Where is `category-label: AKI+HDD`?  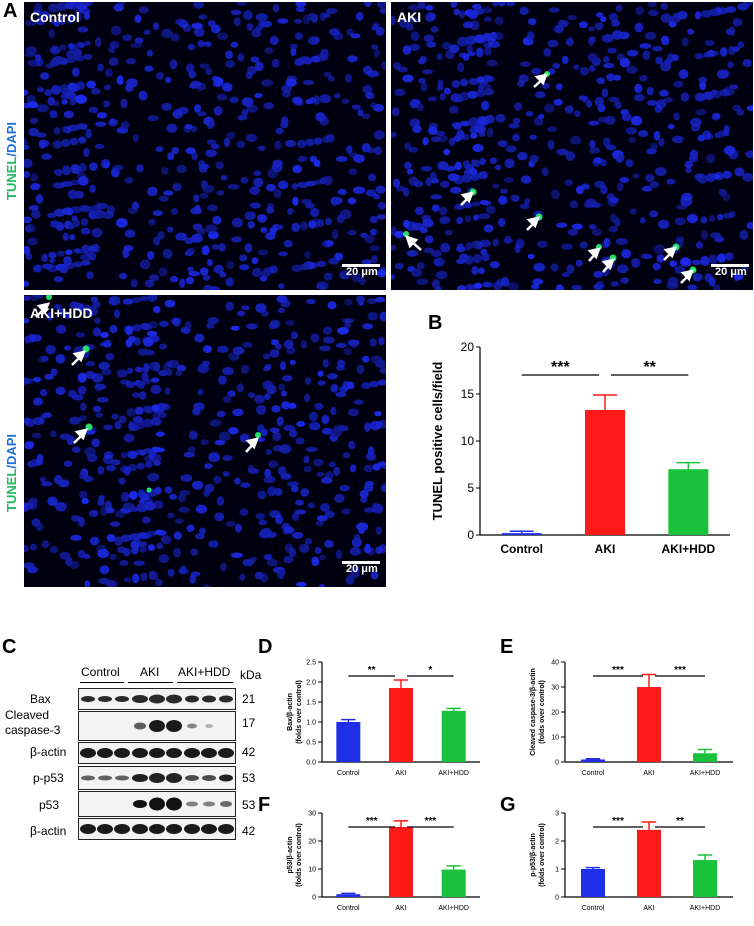
category-label: AKI+HDD is located at coordinates (705, 773).